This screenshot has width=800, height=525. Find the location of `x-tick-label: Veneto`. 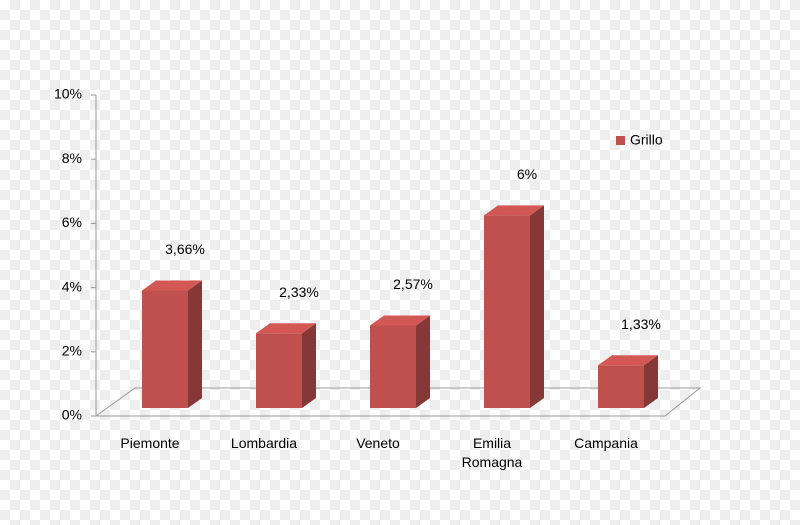

x-tick-label: Veneto is located at coordinates (378, 443).